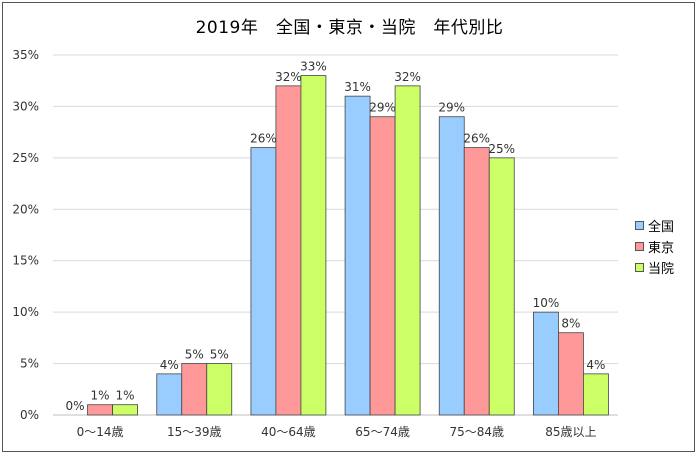  Describe the element at coordinates (288, 432) in the screenshot. I see `x-tick-label: 40～64歳` at that location.